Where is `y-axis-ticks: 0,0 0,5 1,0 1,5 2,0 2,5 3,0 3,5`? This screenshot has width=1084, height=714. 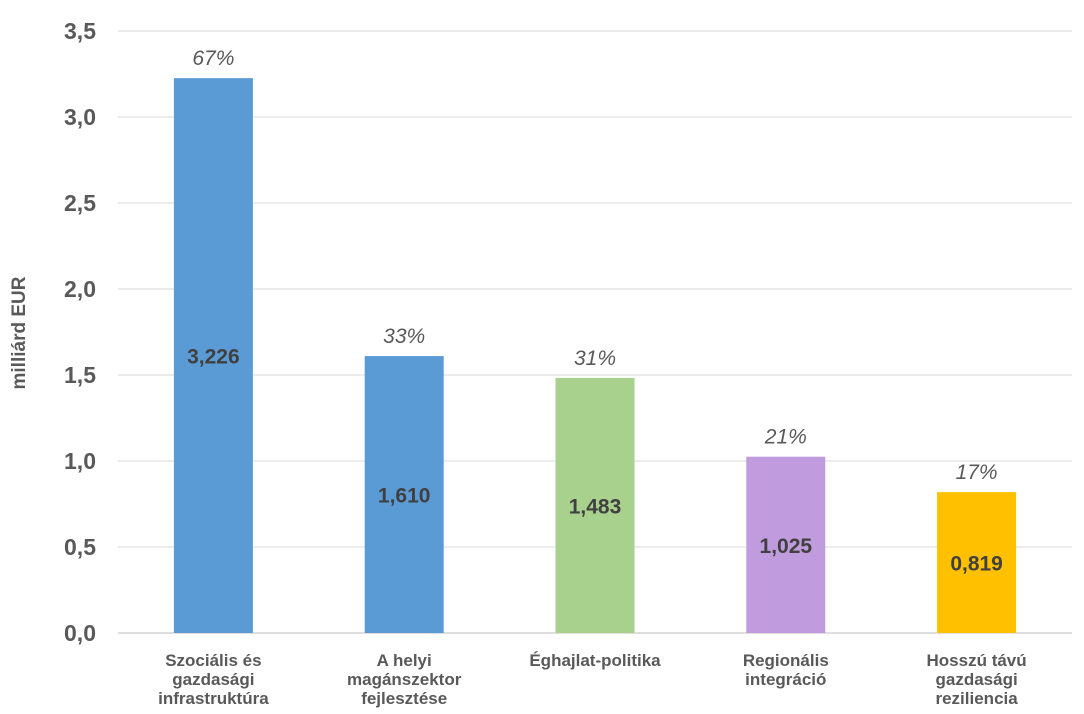
y-axis-ticks: 0,0 0,5 1,0 1,5 2,0 2,5 3,0 3,5 is located at coordinates (80, 332).